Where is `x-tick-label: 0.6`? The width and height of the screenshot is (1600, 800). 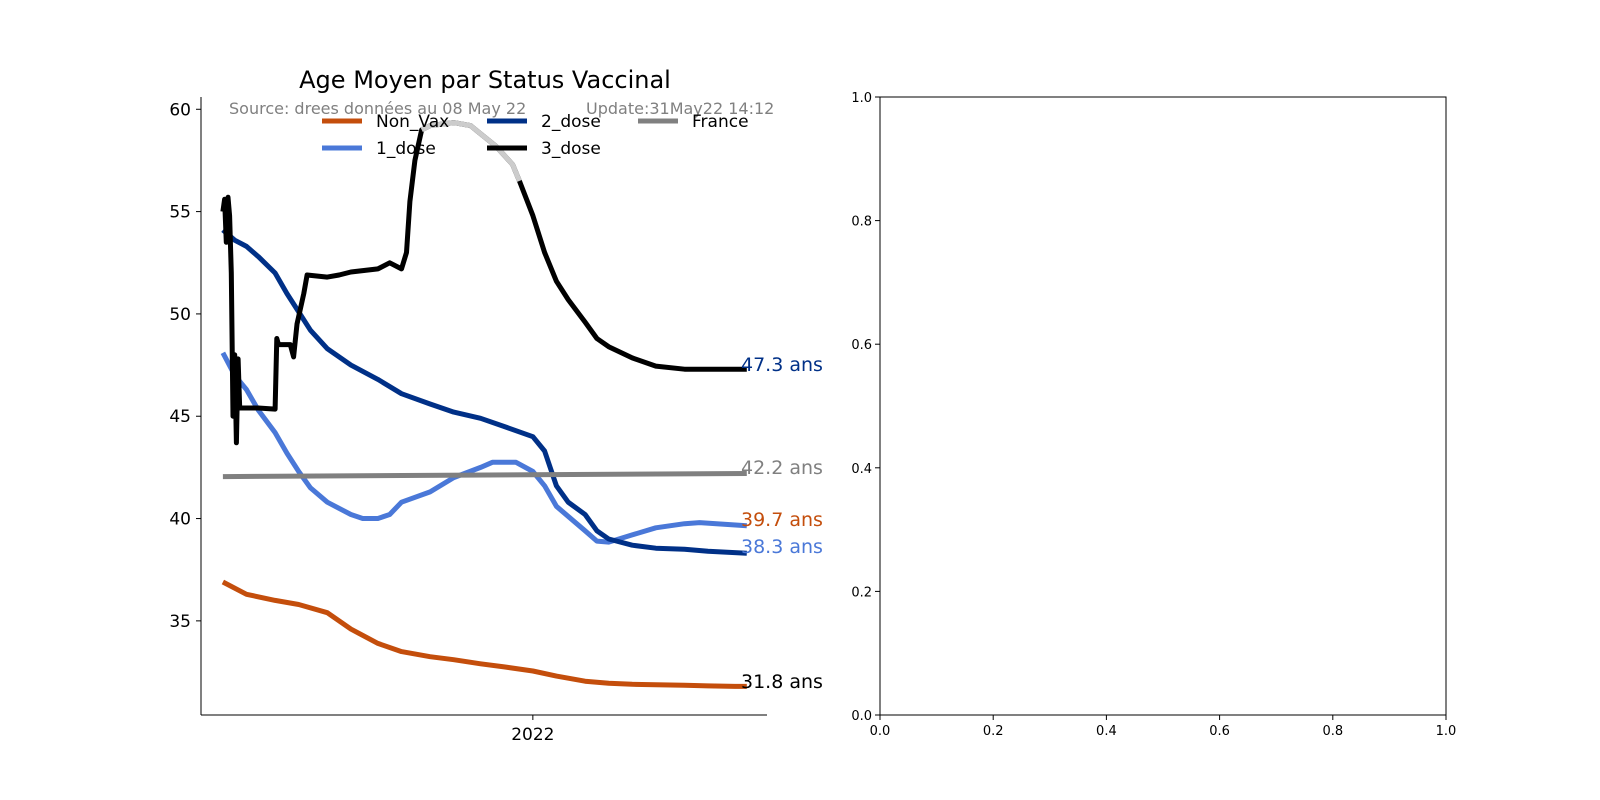
x-tick-label: 0.6 is located at coordinates (1219, 731).